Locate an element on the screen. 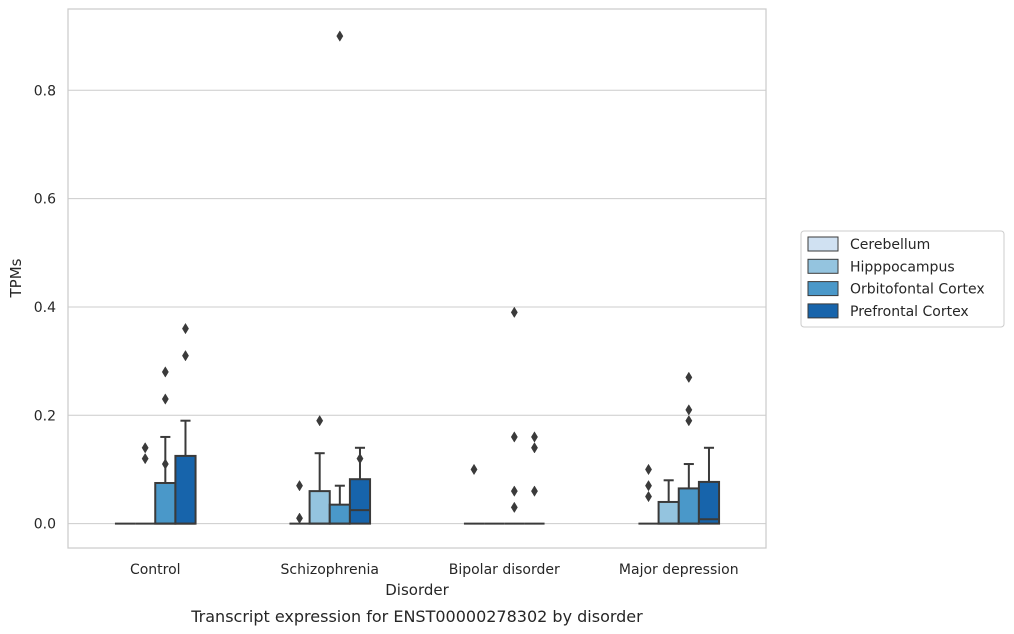 Image resolution: width=1014 pixels, height=634 pixels. y-tick-label: 0.2 is located at coordinates (45, 416).